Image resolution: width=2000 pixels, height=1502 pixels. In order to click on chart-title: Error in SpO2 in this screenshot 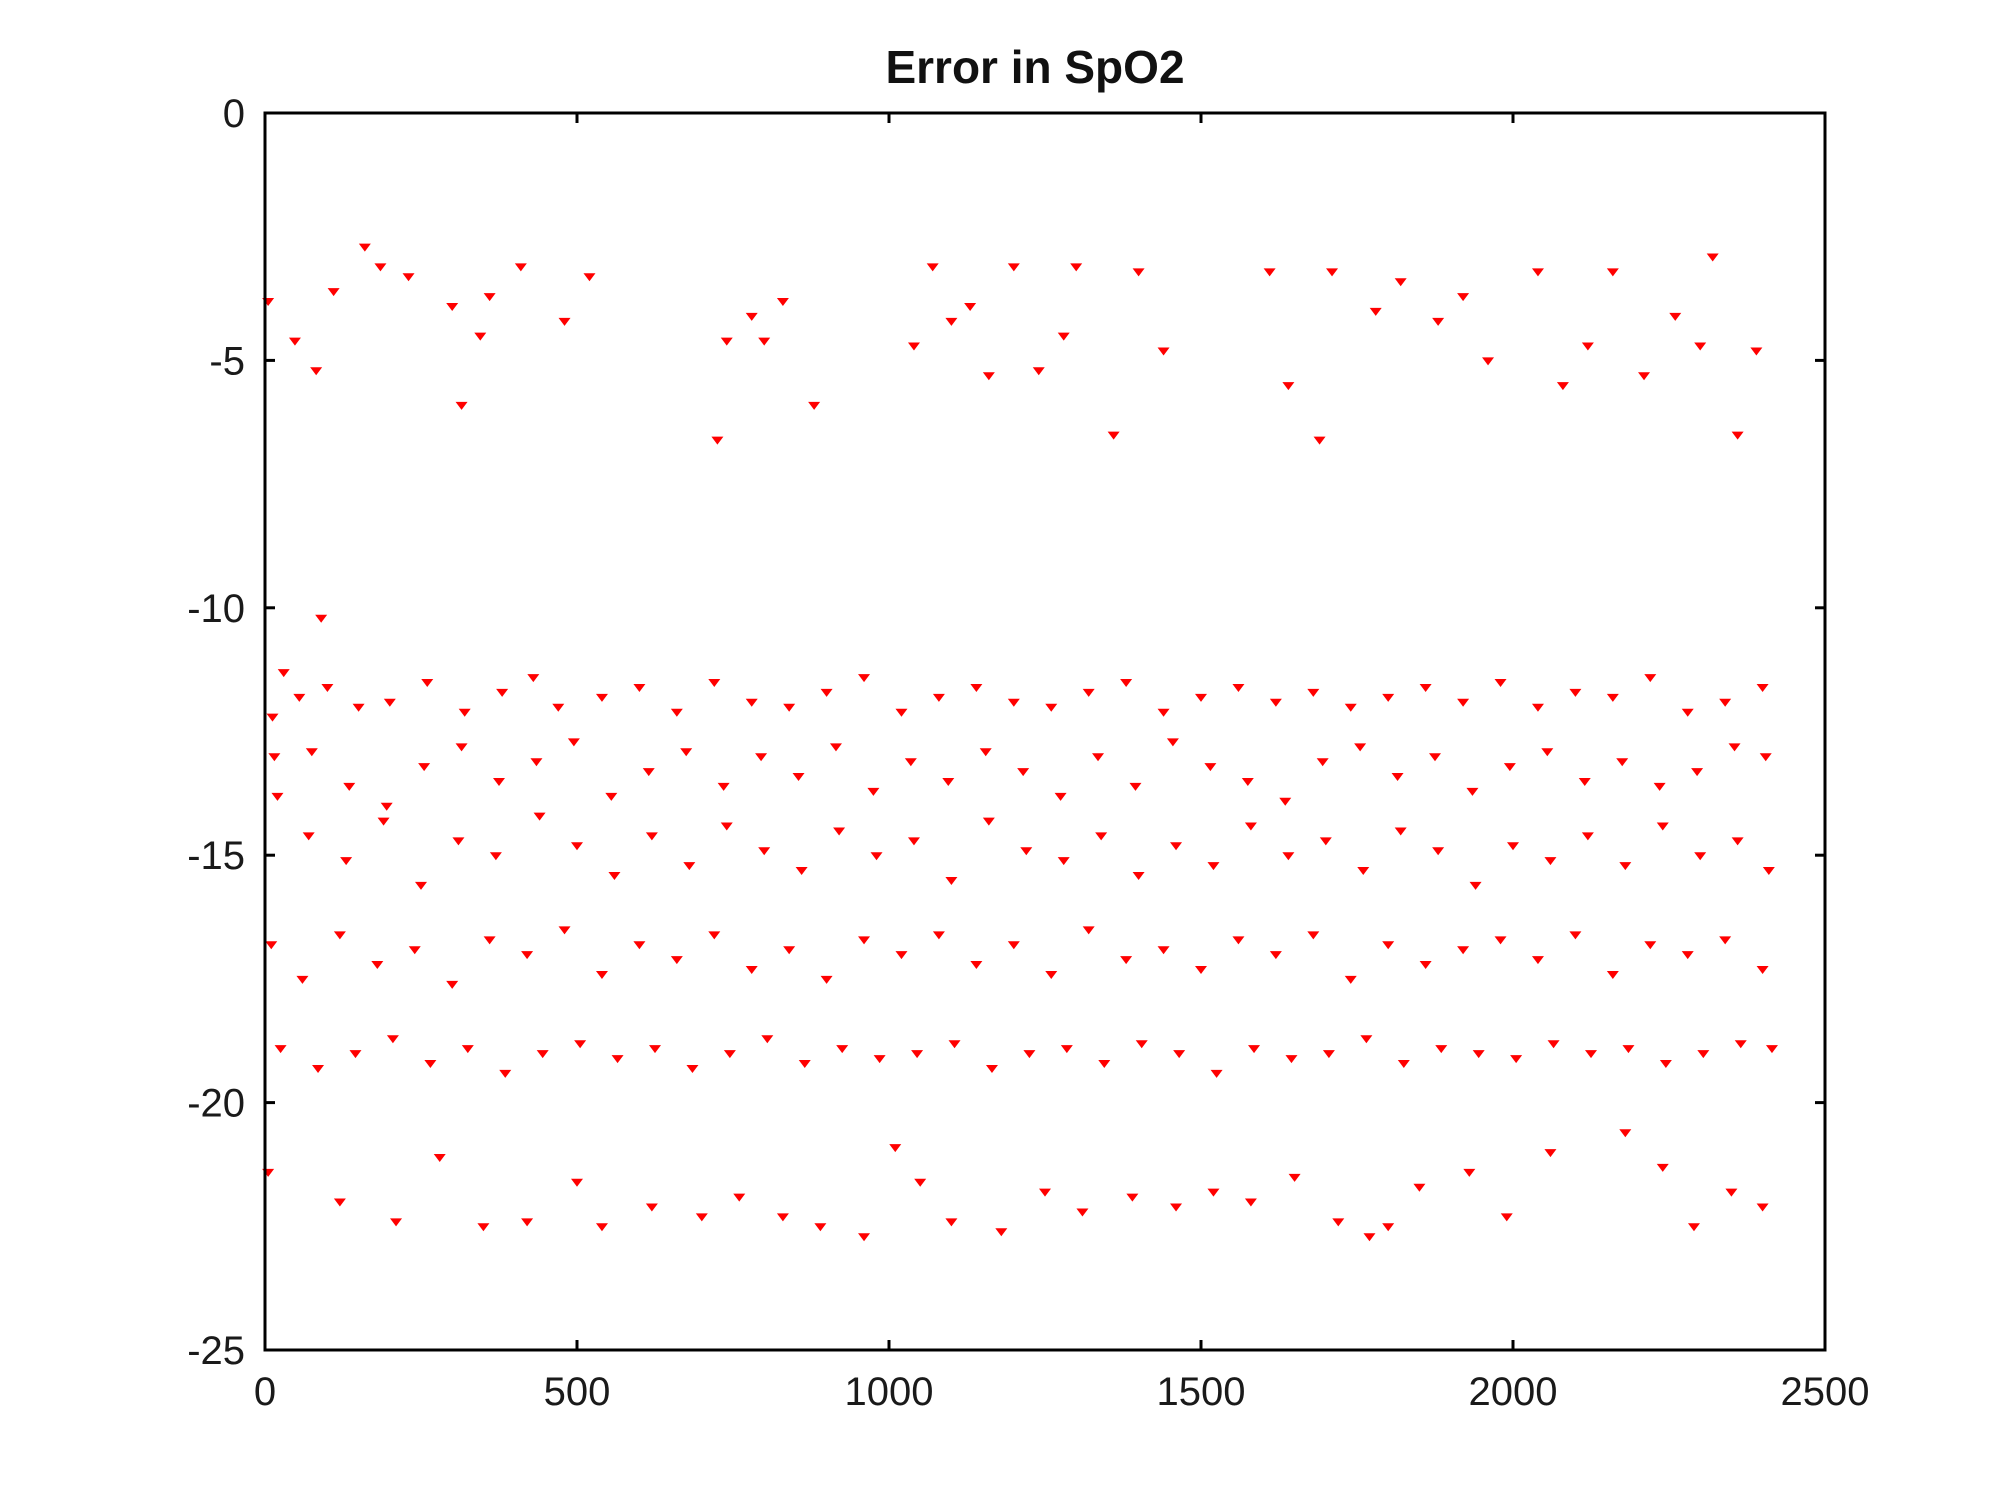, I will do `click(1034, 67)`.